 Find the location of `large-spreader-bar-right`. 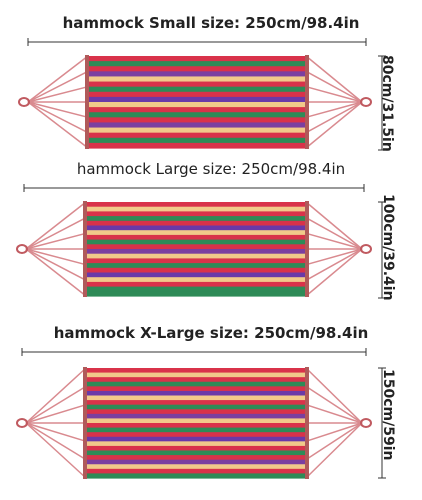

large-spreader-bar-right is located at coordinates (307, 249).